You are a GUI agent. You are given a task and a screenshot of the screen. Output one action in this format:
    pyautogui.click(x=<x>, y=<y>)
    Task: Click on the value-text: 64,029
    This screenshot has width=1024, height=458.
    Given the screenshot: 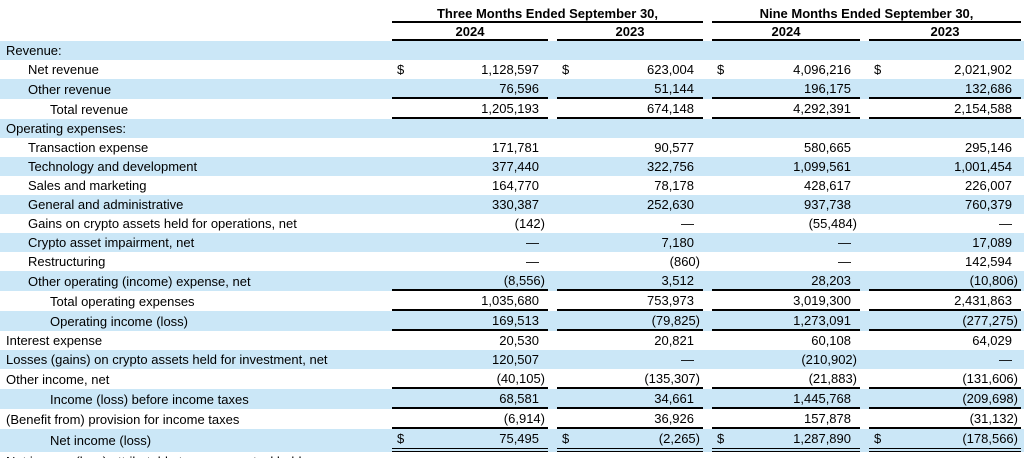 What is the action you would take?
    pyautogui.click(x=992, y=340)
    